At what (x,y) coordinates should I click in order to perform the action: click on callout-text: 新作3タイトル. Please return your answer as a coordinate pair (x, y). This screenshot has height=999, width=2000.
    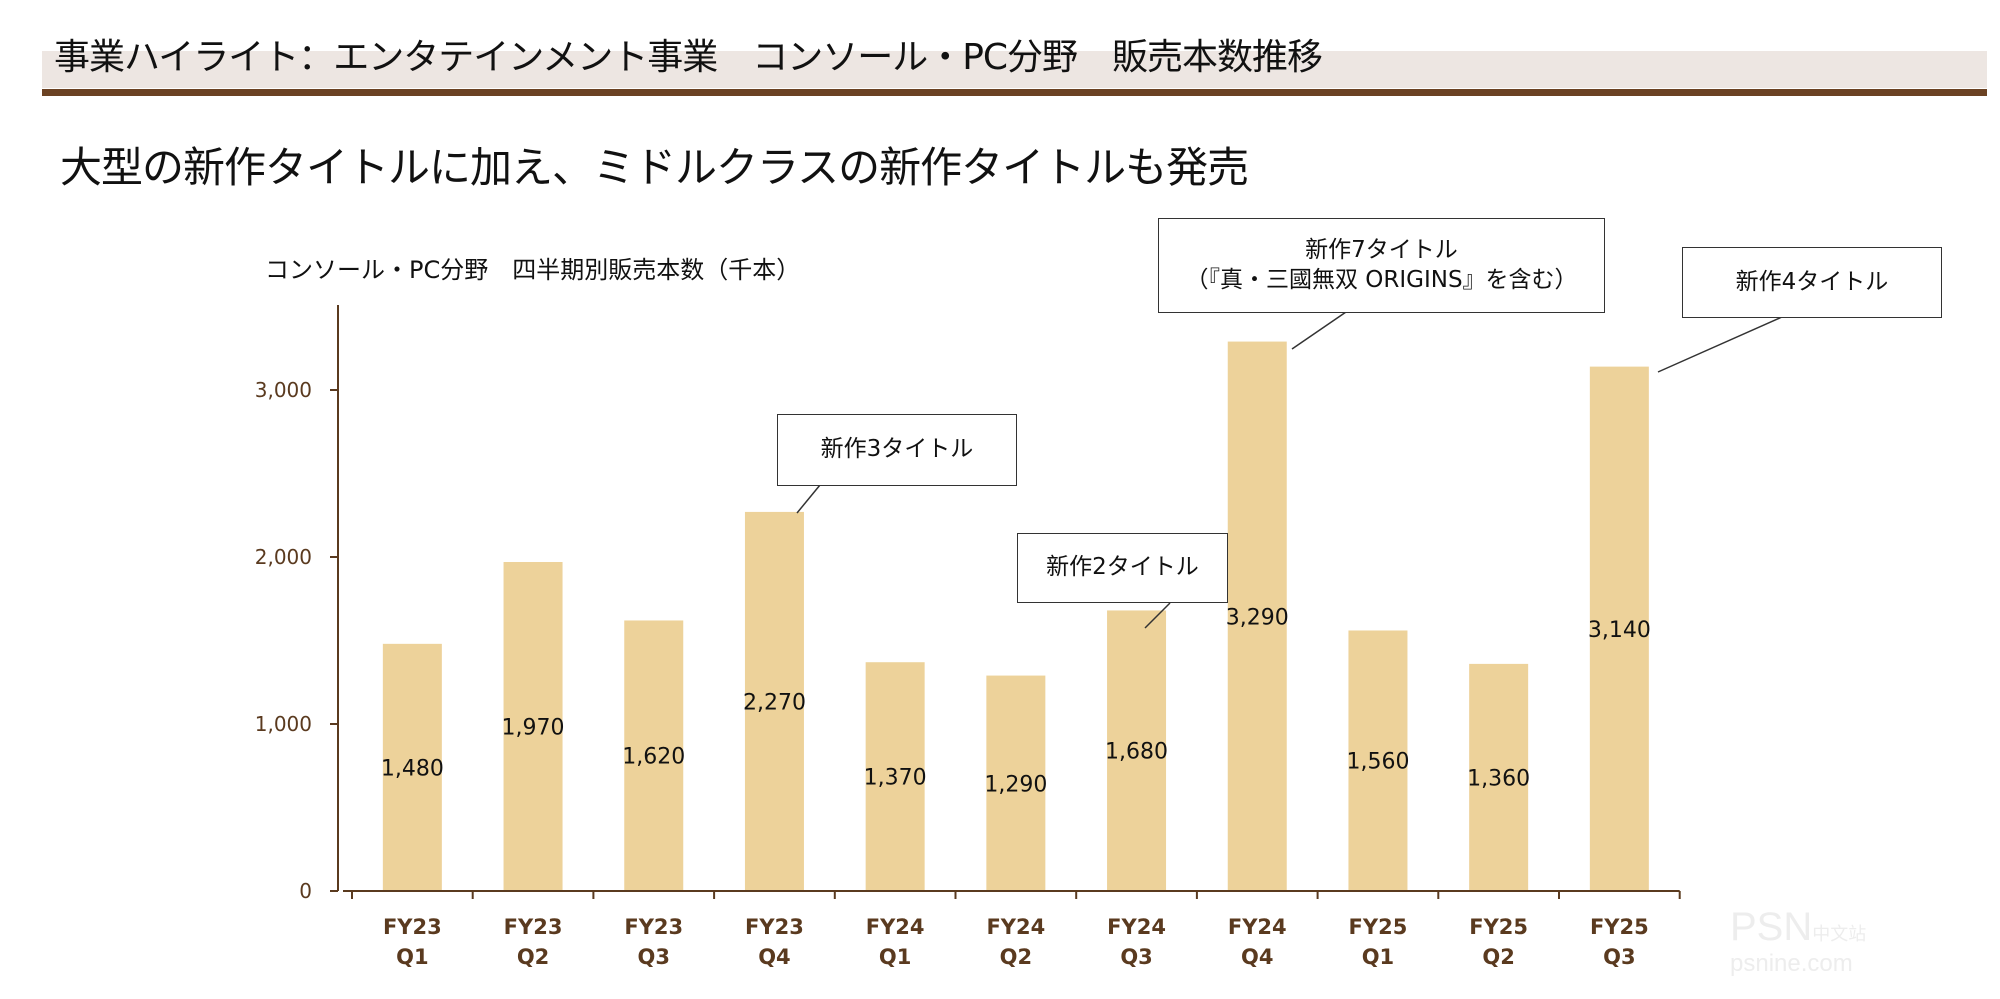
    Looking at the image, I should click on (897, 449).